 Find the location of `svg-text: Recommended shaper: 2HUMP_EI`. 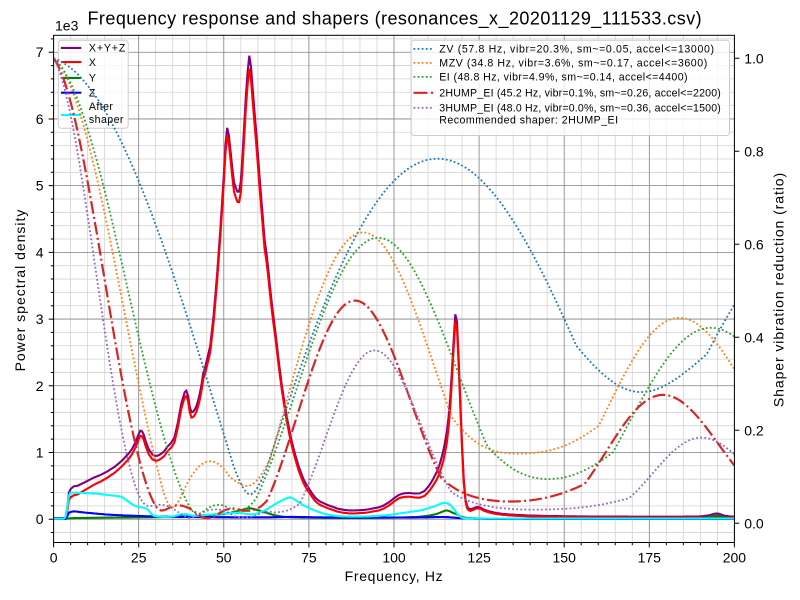

svg-text: Recommended shaper: 2HUMP_EI is located at coordinates (528, 121).